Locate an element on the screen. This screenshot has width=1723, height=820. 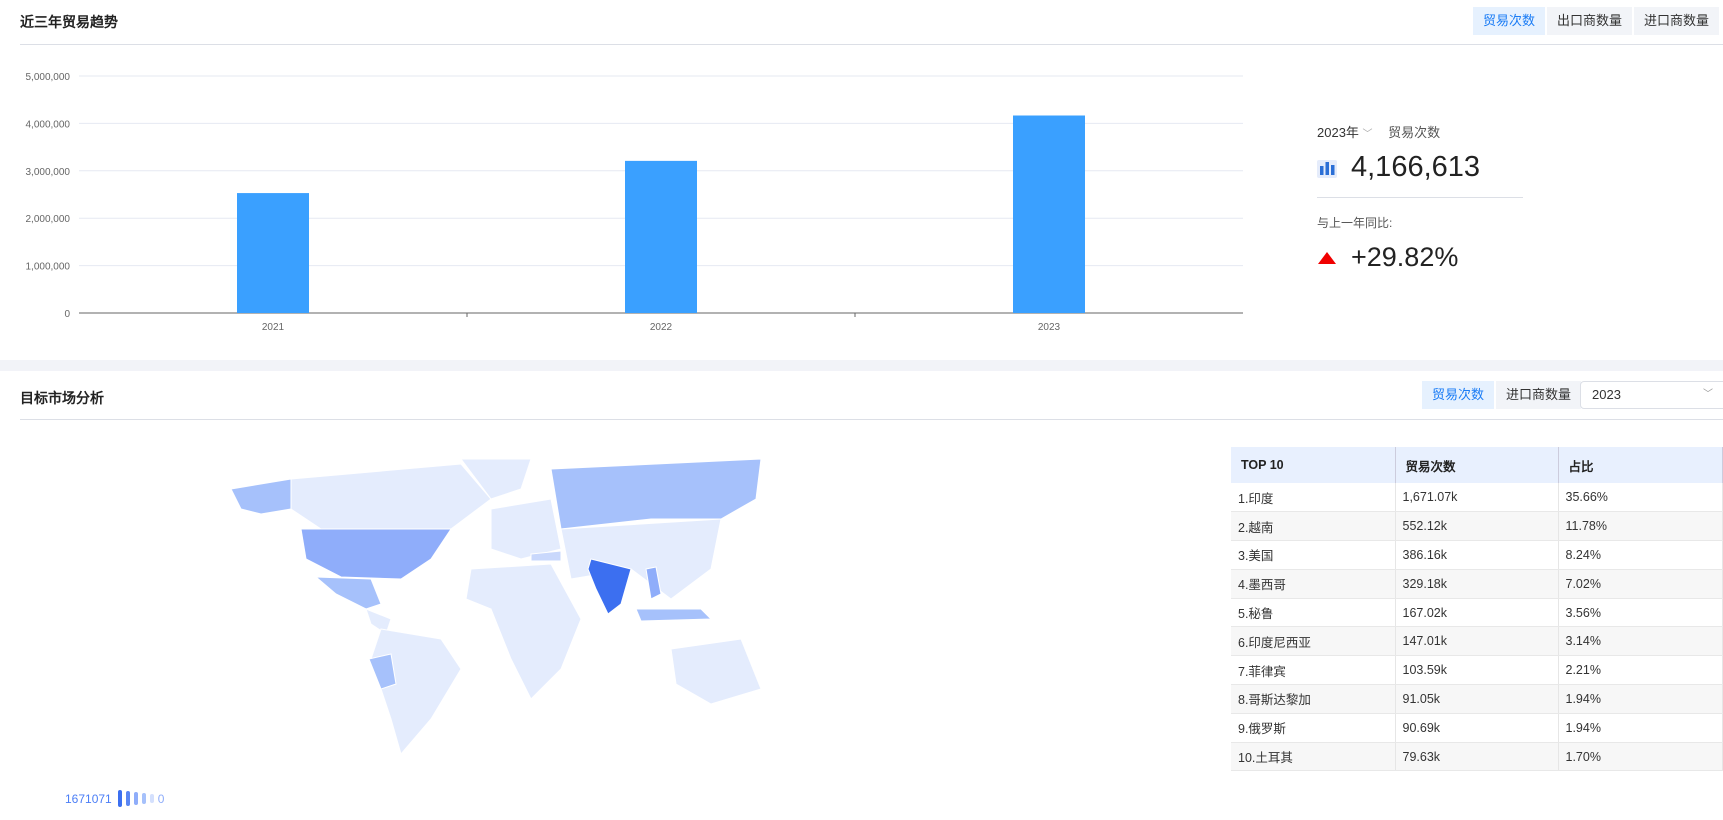
x-tick-label: 2023 is located at coordinates (1049, 327).